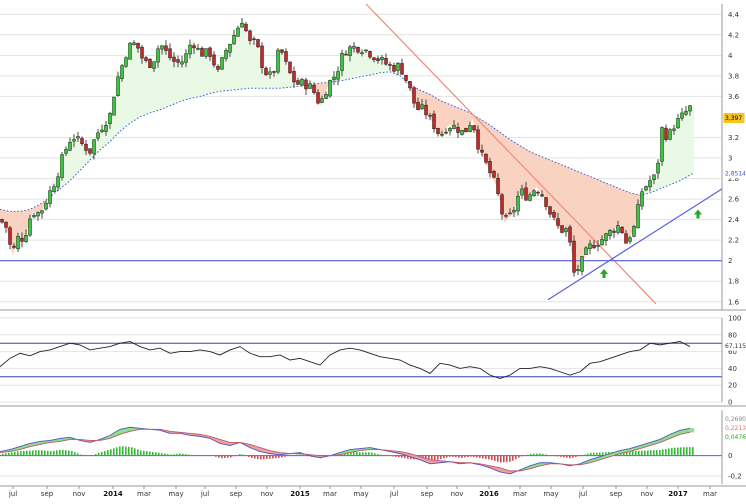 The height and width of the screenshot is (504, 746). What do you see at coordinates (732, 335) in the screenshot?
I see `osc-tick-label: 80` at bounding box center [732, 335].